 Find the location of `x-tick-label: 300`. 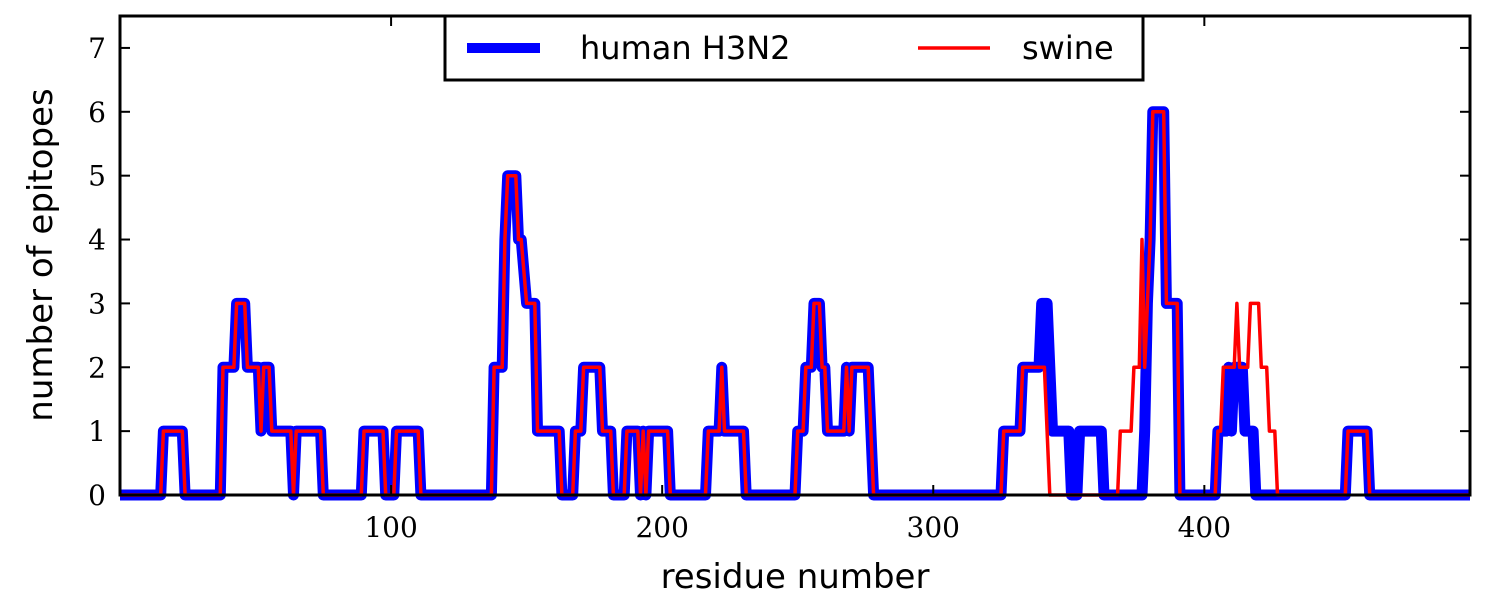

x-tick-label: 300 is located at coordinates (933, 527).